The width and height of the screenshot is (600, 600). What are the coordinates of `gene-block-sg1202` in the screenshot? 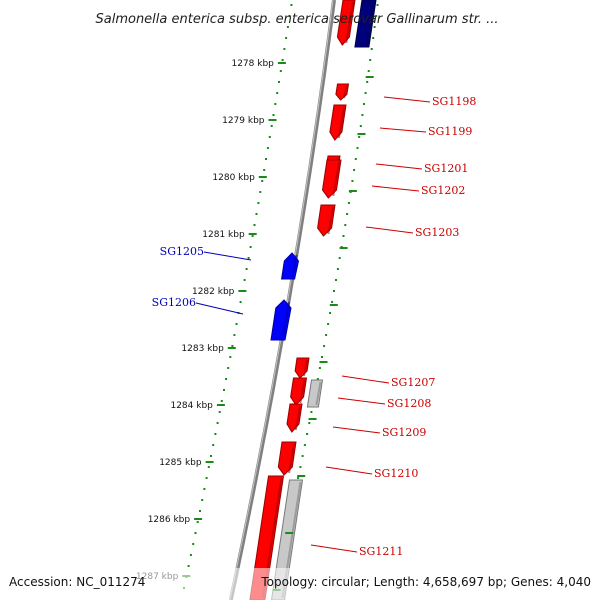 It's located at (331, 179).